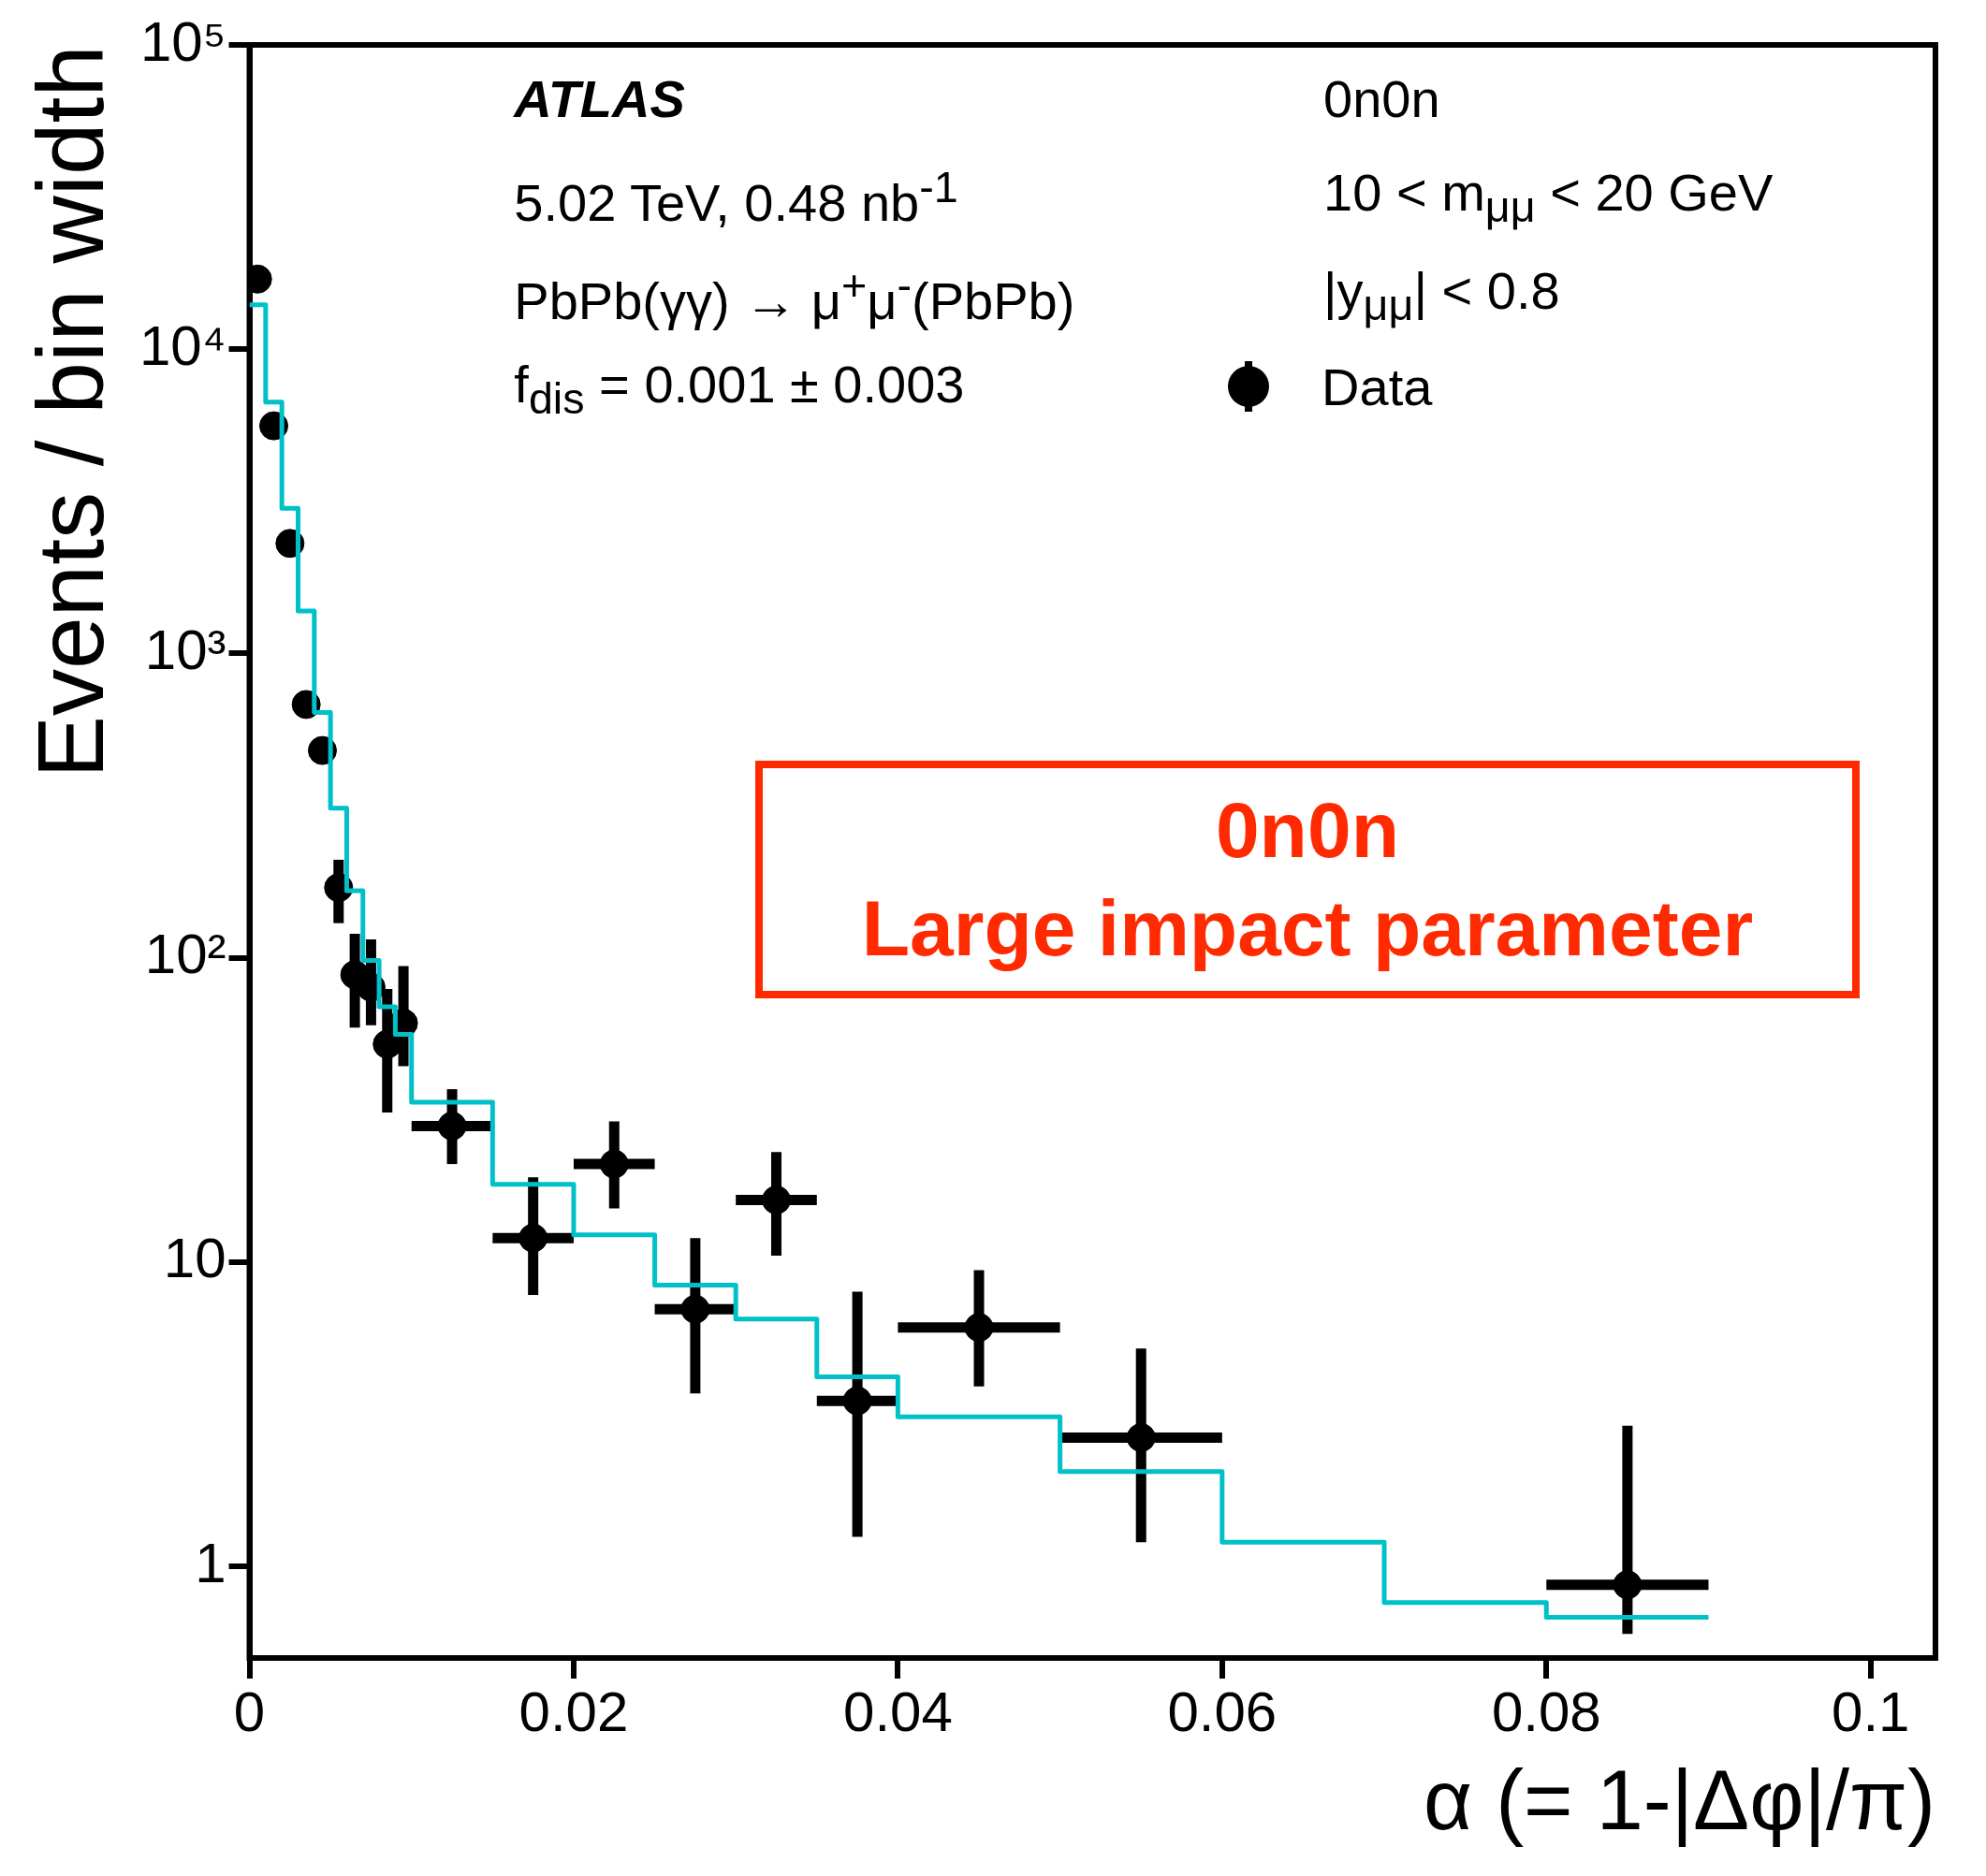  Describe the element at coordinates (1307, 928) in the screenshot. I see `annotation: Large impact parameter` at that location.